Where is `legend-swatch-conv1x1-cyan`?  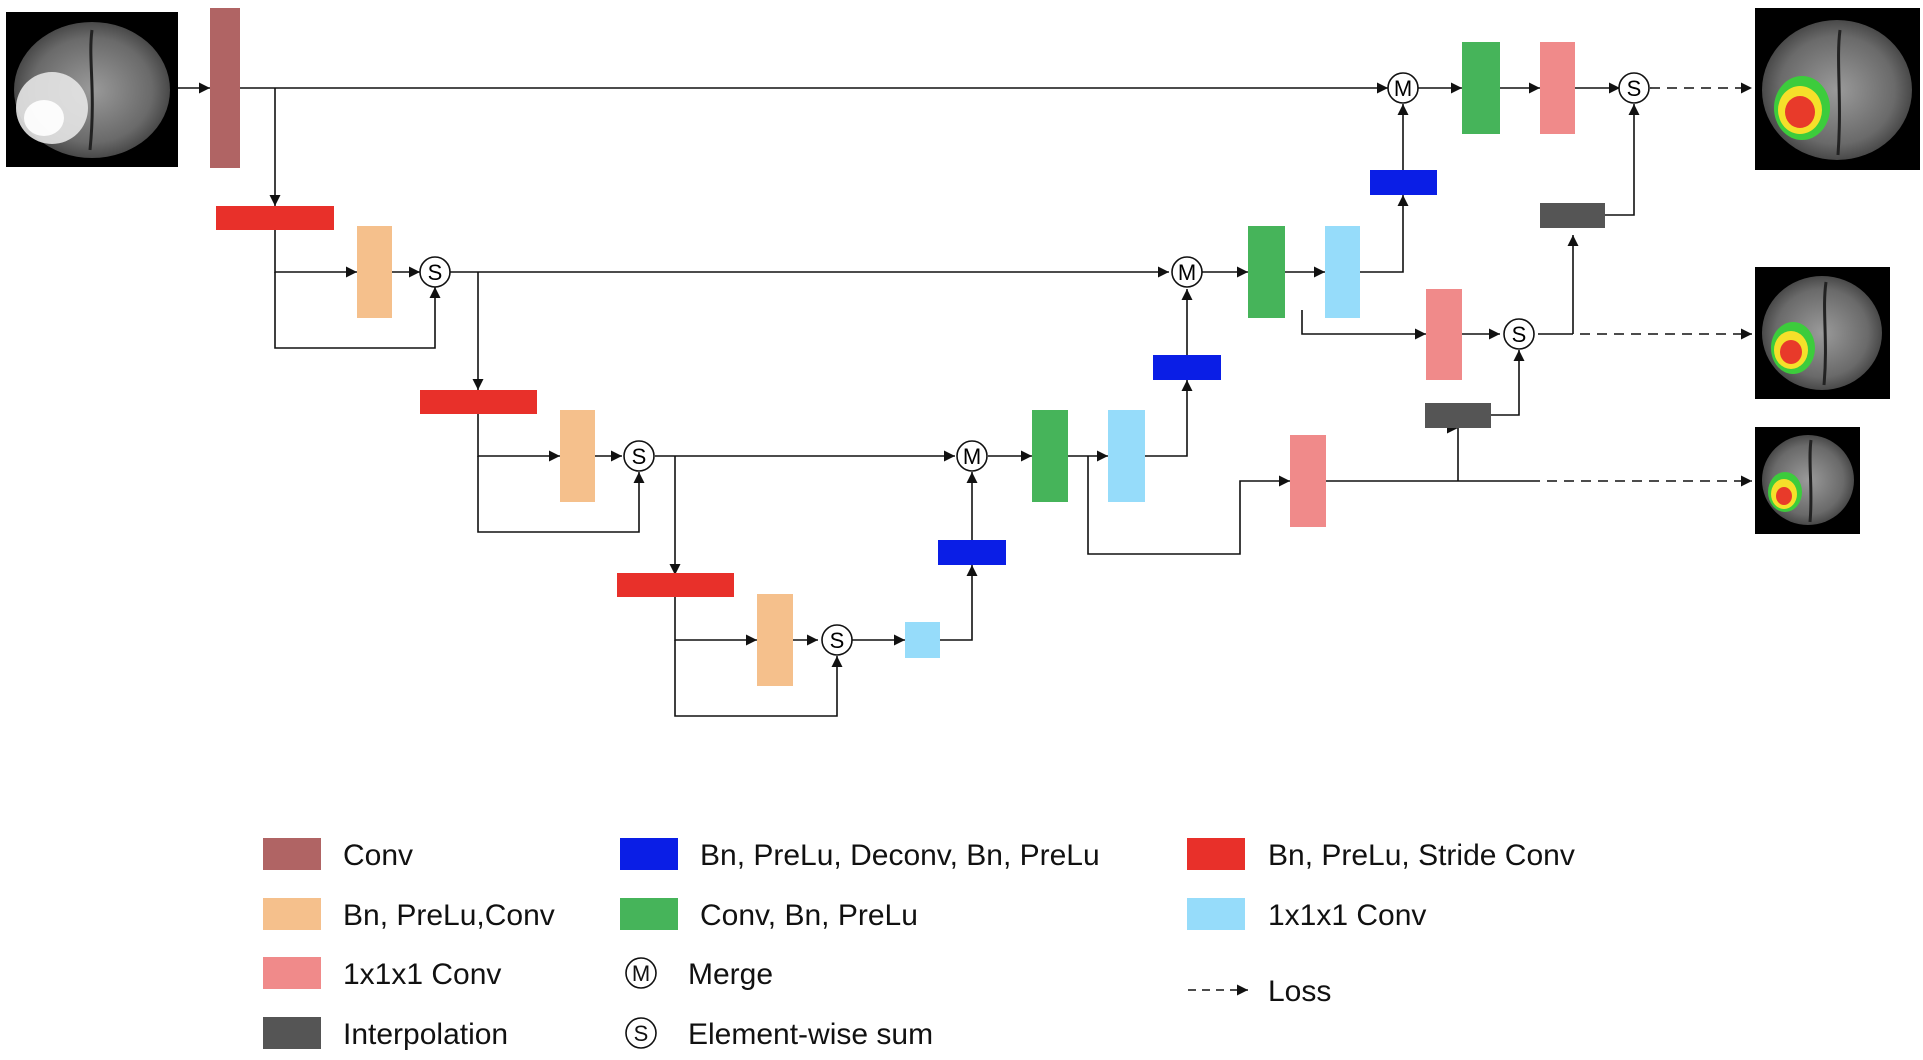 legend-swatch-conv1x1-cyan is located at coordinates (1216, 914).